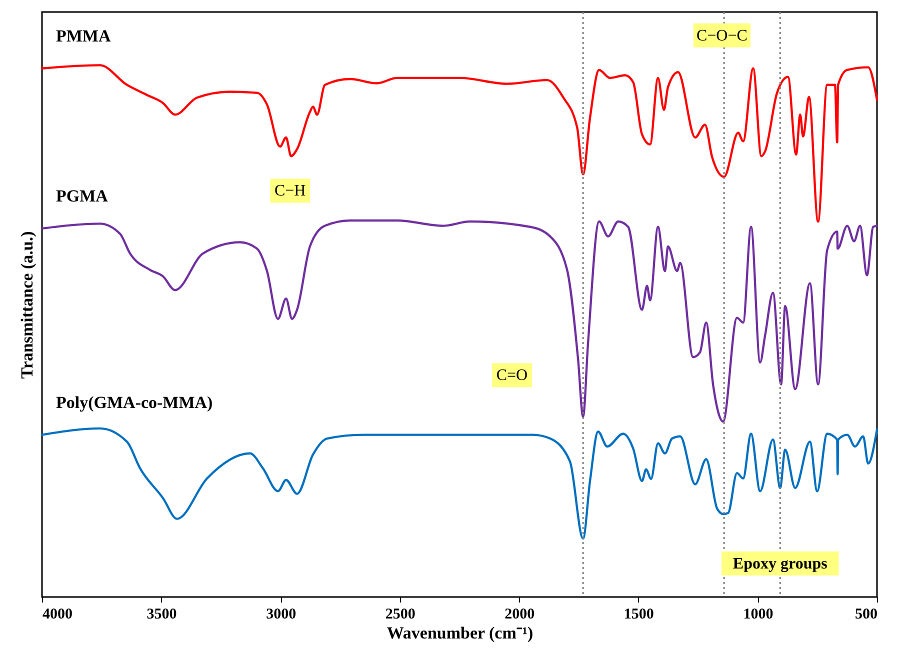  Describe the element at coordinates (758, 614) in the screenshot. I see `x-tick-label: 1000` at that location.